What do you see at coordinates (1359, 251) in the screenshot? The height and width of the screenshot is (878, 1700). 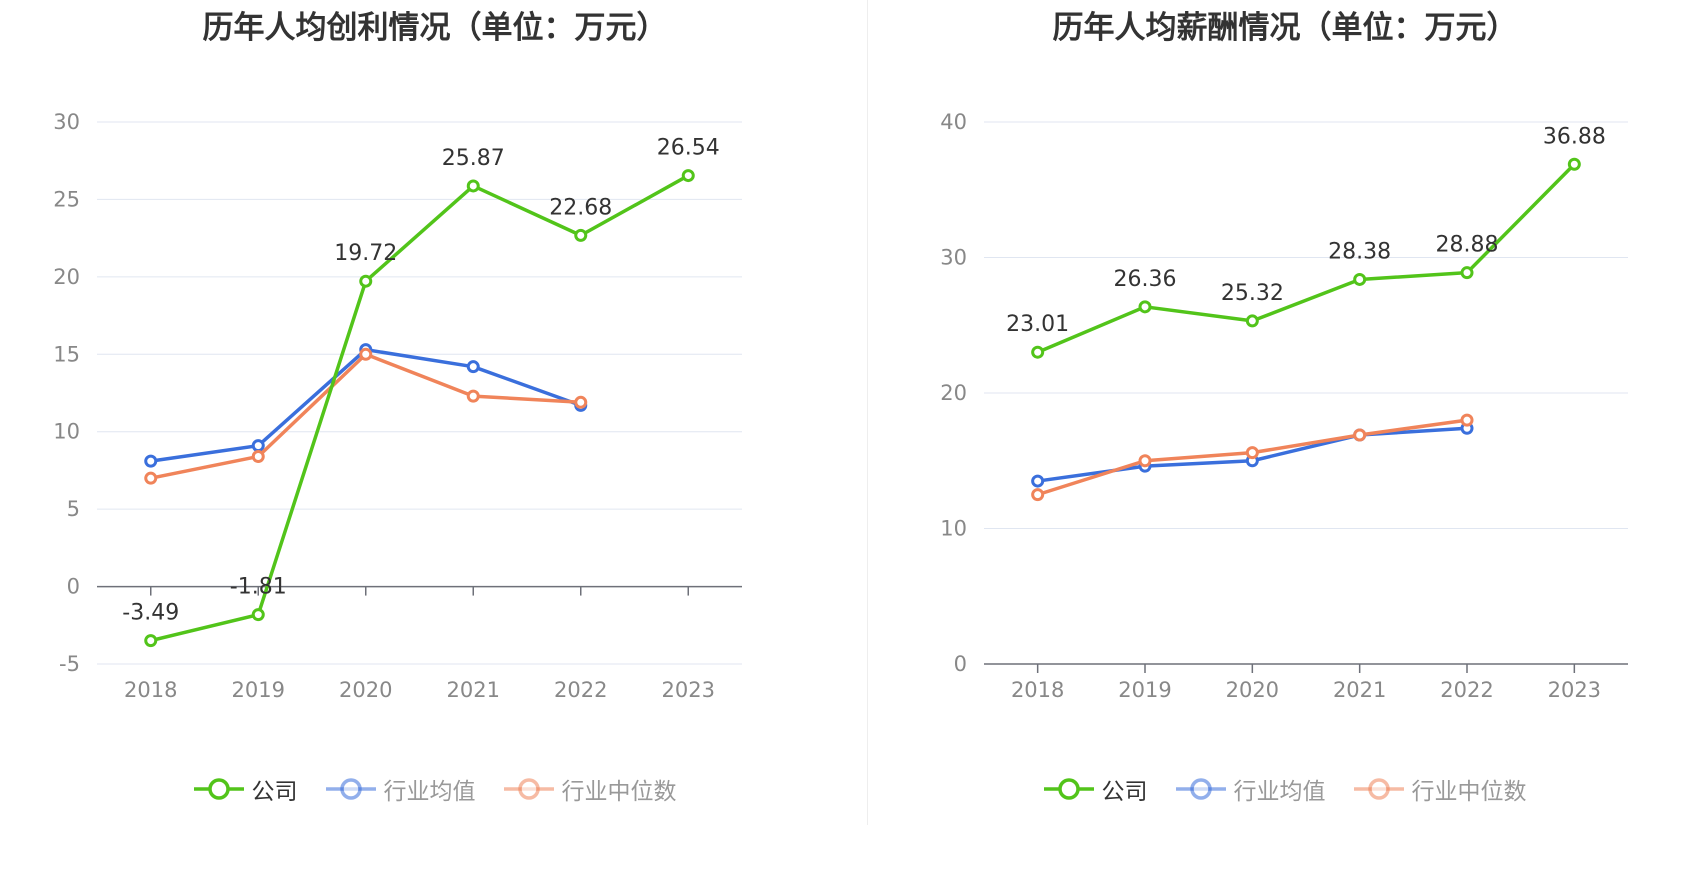 I see `data-label: 28.38` at bounding box center [1359, 251].